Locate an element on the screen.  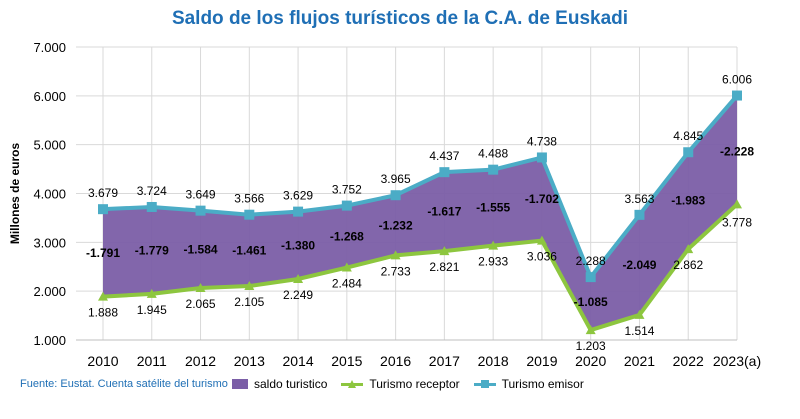
legend-label-saldo: saldo turistico is located at coordinates (291, 384).